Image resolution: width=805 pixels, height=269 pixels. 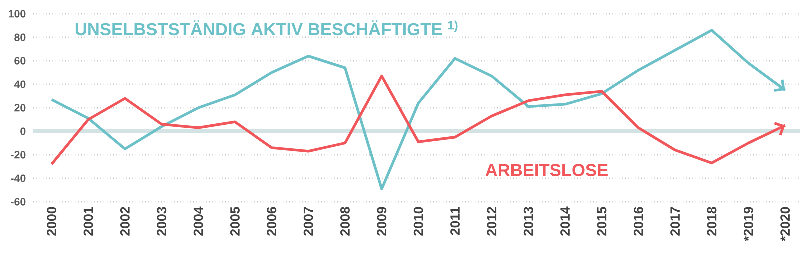 What do you see at coordinates (345, 221) in the screenshot?
I see `x-tick-label: 2008` at bounding box center [345, 221].